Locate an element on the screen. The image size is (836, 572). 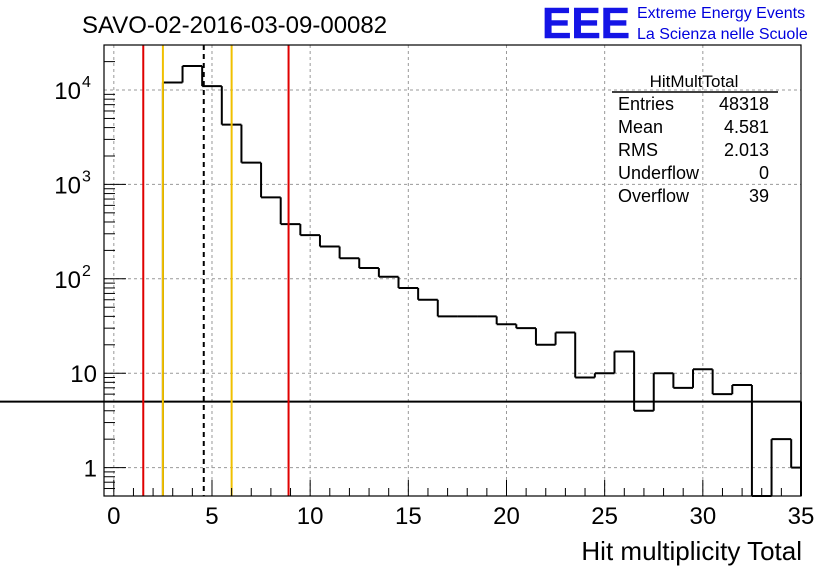
stats-label: RMS is located at coordinates (638, 150).